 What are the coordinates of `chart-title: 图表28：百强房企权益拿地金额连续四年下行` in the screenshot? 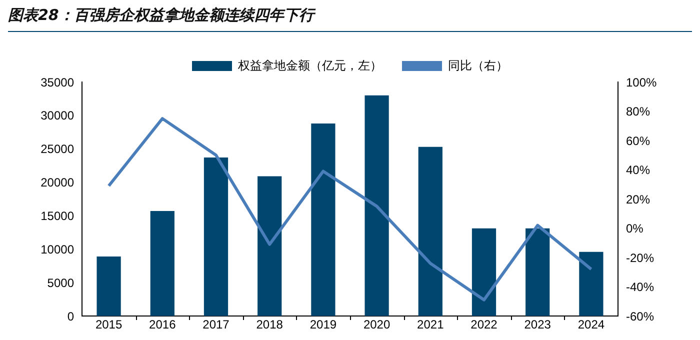 It's located at (161, 15).